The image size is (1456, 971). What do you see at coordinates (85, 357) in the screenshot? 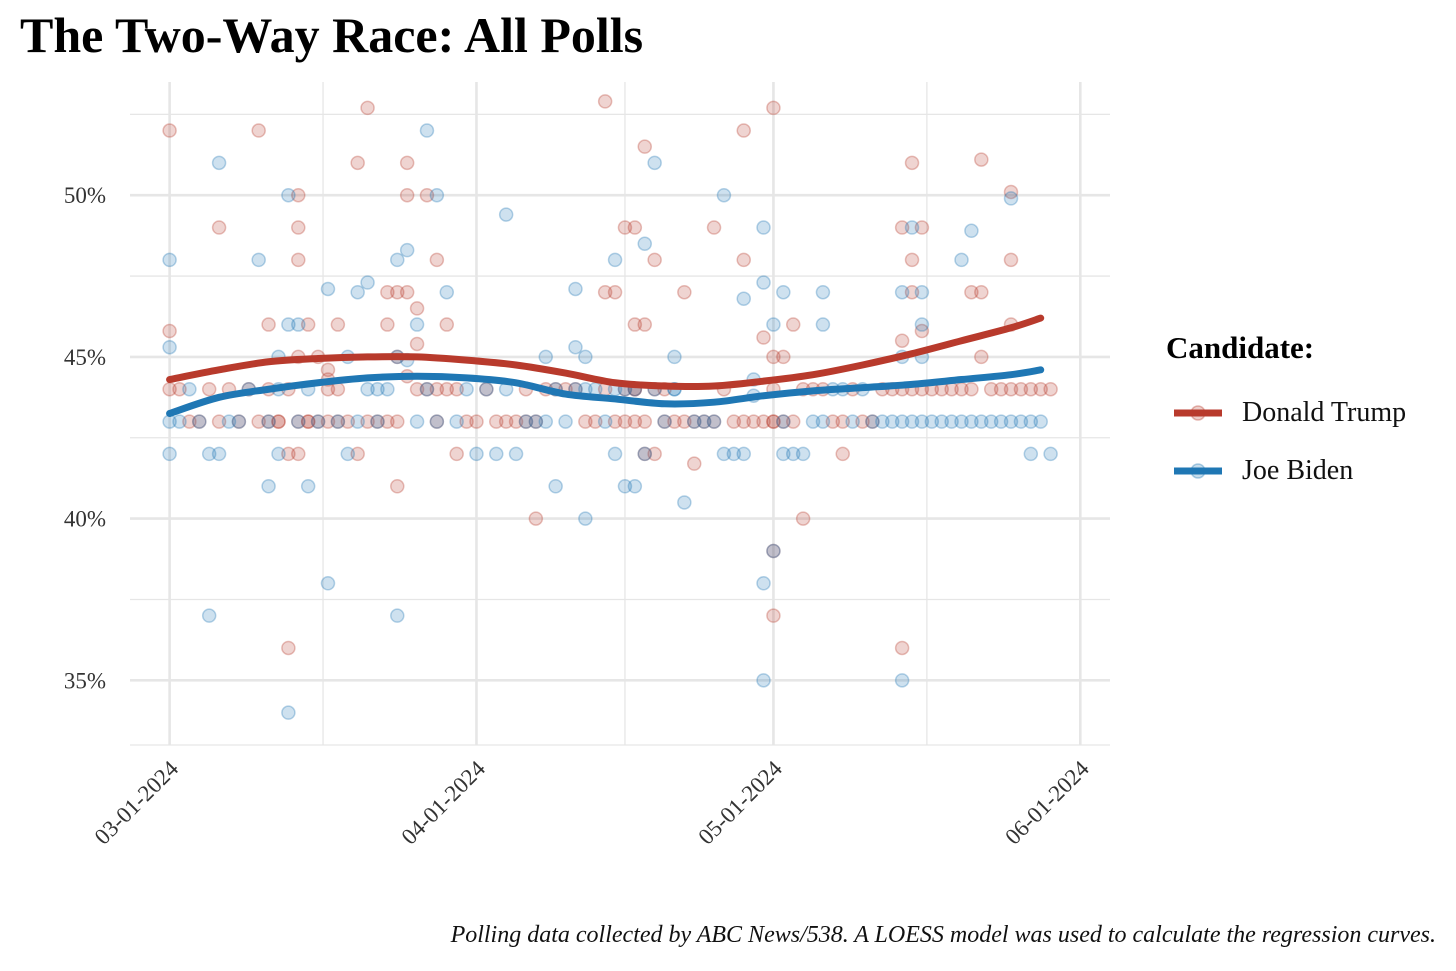
I see `y-tick-label: 45%` at bounding box center [85, 357].